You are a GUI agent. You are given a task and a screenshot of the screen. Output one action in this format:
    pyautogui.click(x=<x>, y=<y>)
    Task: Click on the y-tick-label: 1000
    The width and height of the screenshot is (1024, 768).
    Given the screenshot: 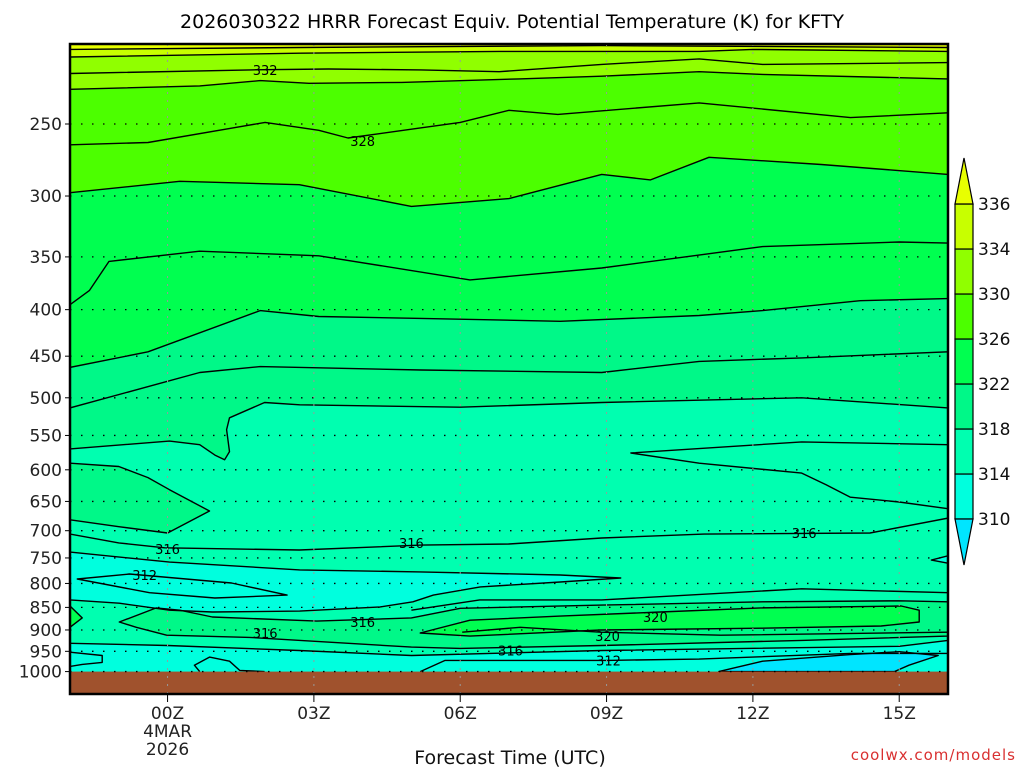 What is the action you would take?
    pyautogui.click(x=40, y=673)
    